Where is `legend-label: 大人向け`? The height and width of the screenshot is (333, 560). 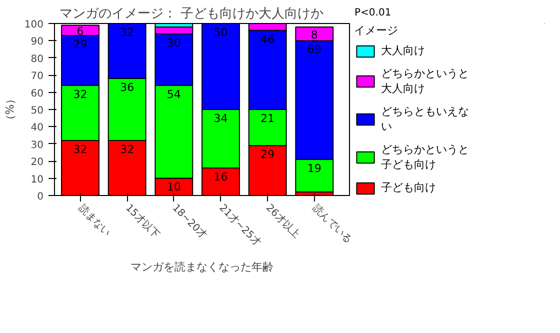
legend-label: 大人向け is located at coordinates (403, 50).